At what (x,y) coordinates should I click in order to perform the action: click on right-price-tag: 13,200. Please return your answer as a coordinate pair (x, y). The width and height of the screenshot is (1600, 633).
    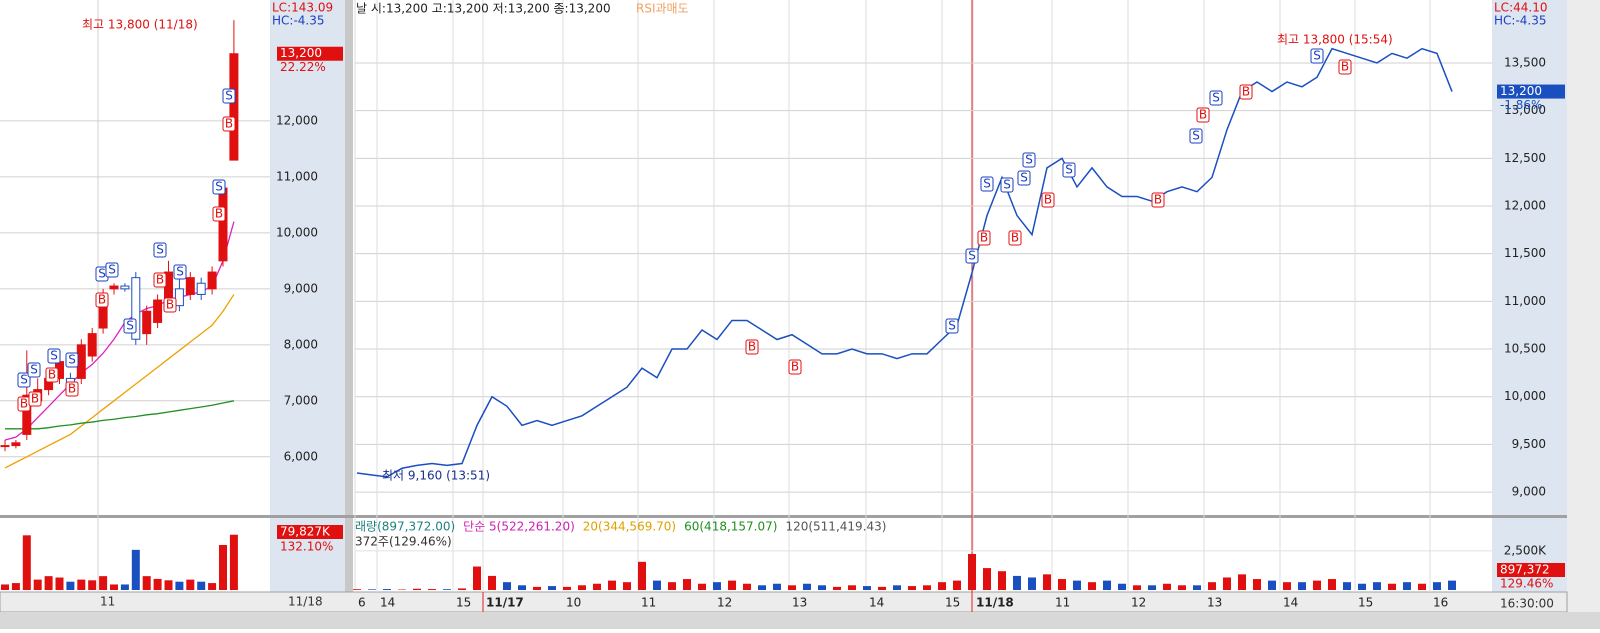
    Looking at the image, I should click on (1521, 91).